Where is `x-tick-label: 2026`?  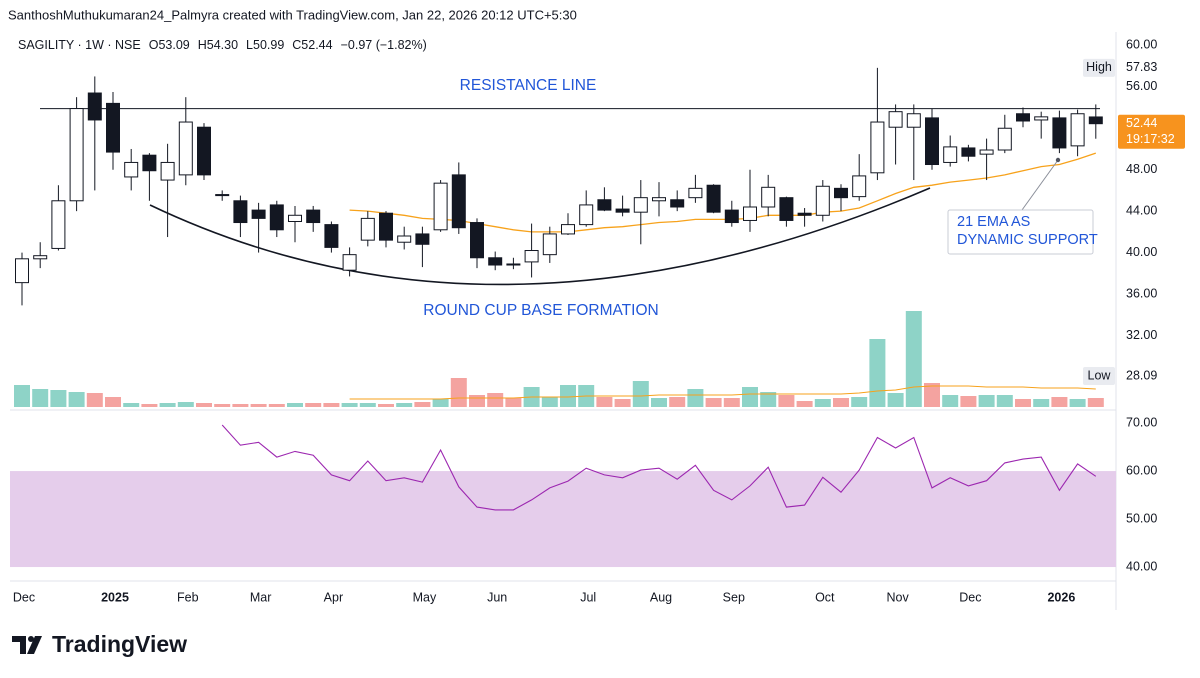
x-tick-label: 2026 is located at coordinates (1061, 597).